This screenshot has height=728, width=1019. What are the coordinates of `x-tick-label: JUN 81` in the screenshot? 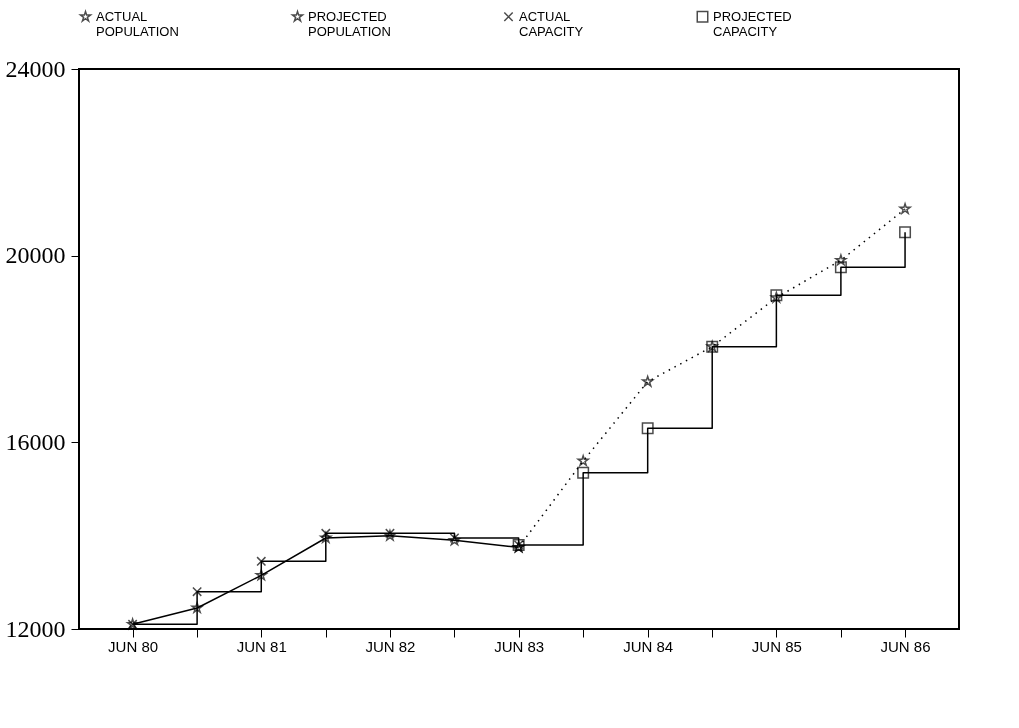 It's located at (261, 646).